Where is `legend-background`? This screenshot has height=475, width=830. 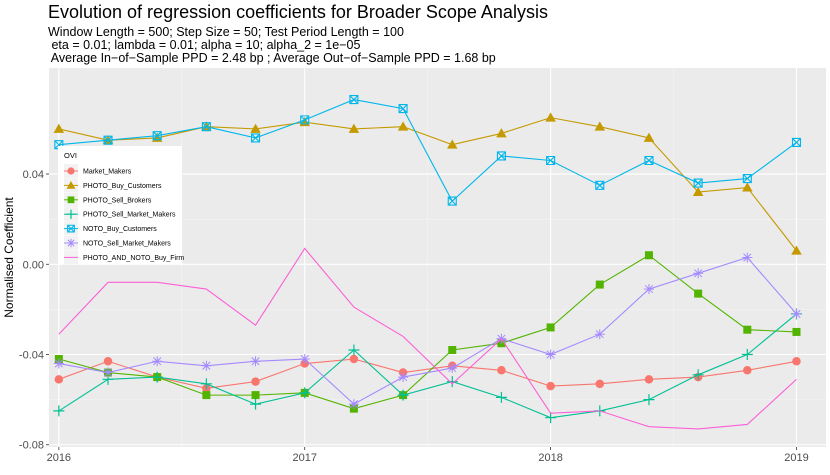 legend-background is located at coordinates (120, 205).